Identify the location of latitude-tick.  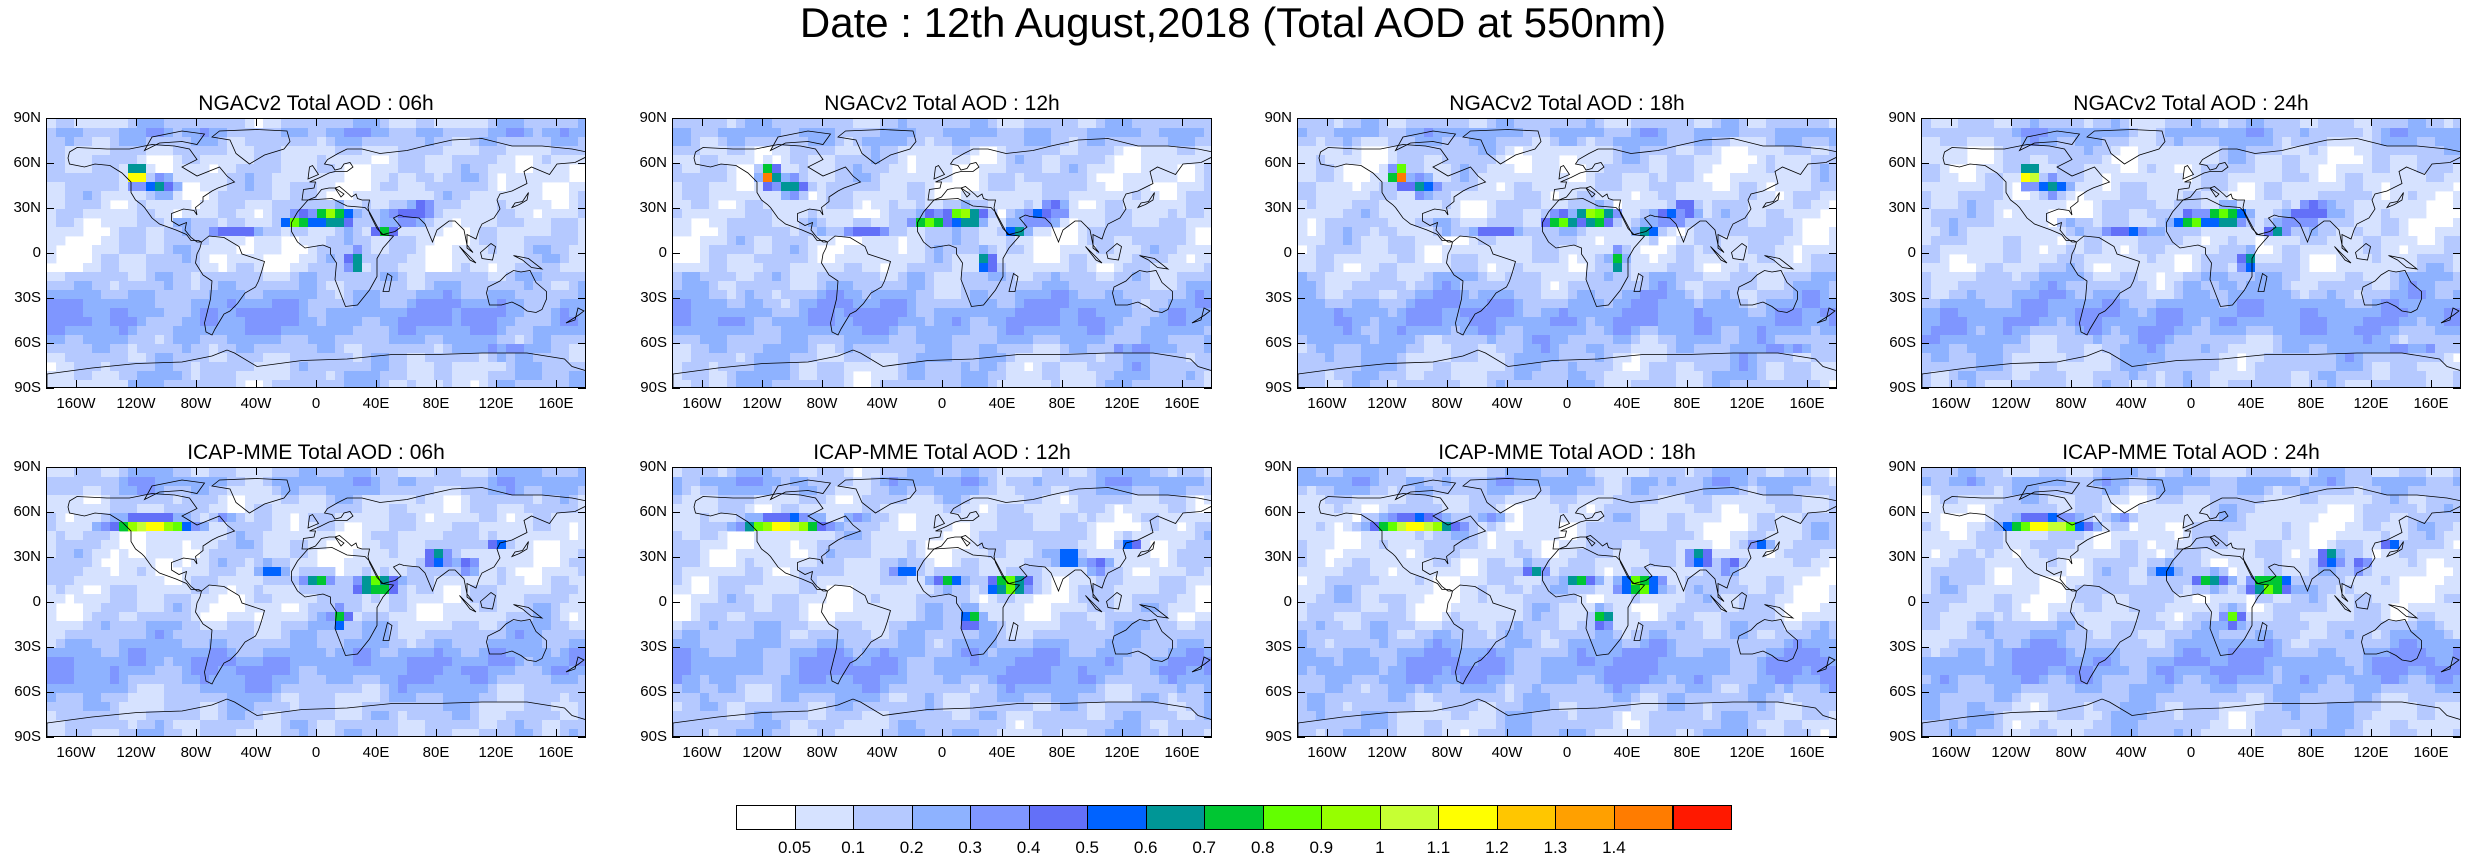
(582, 253).